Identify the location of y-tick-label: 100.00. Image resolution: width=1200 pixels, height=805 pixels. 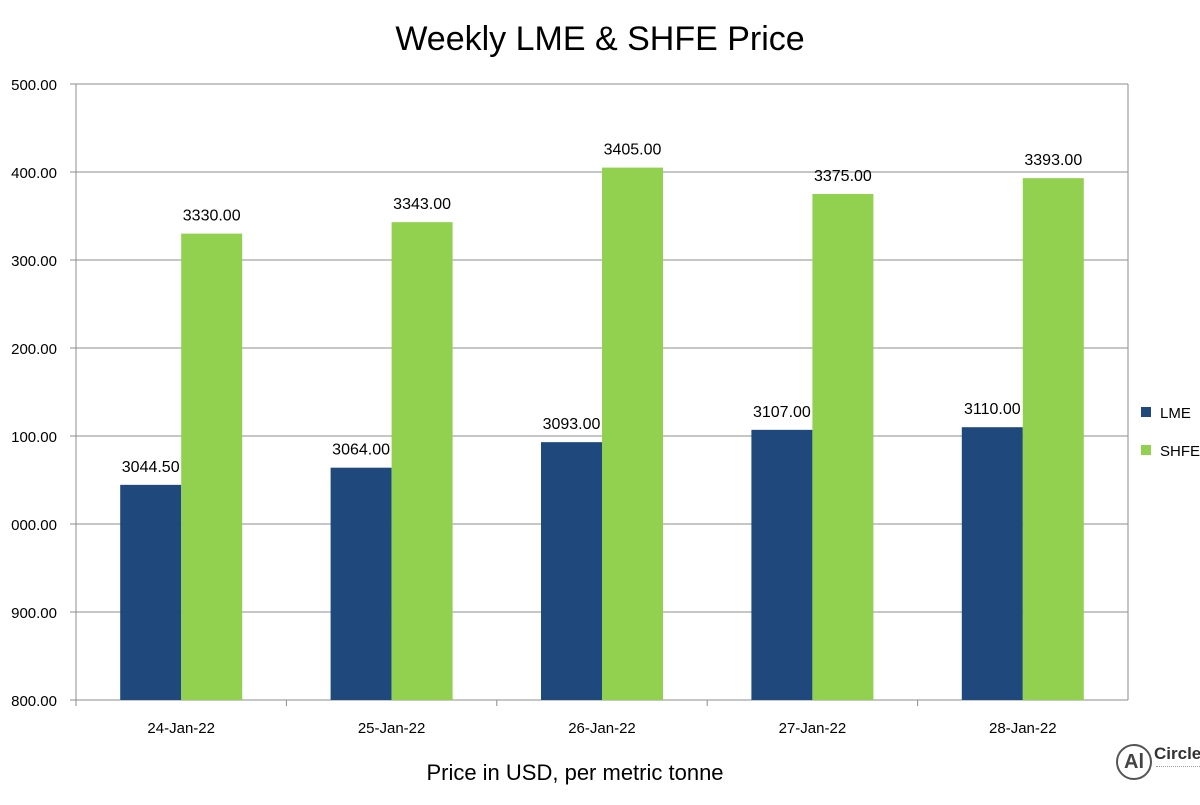
(34, 437).